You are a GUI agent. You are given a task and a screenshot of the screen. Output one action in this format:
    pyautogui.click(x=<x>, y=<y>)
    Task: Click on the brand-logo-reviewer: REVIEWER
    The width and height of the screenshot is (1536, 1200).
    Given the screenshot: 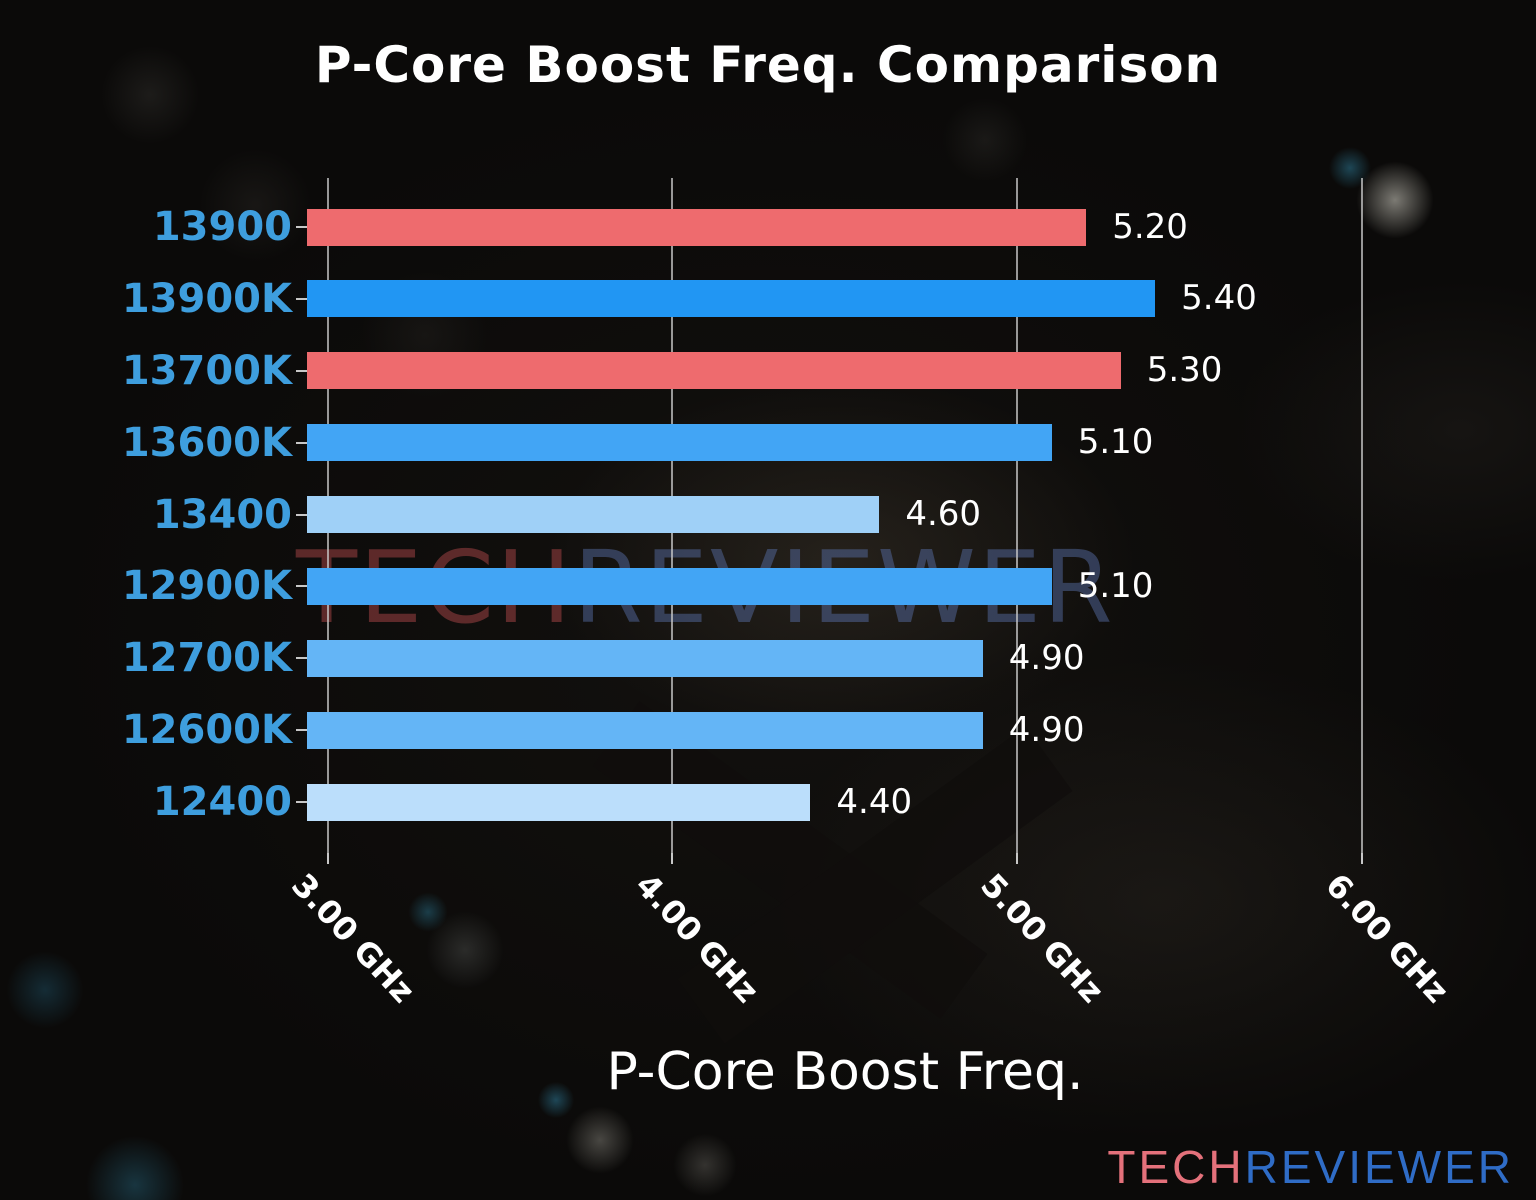 What is the action you would take?
    pyautogui.click(x=1379, y=1167)
    